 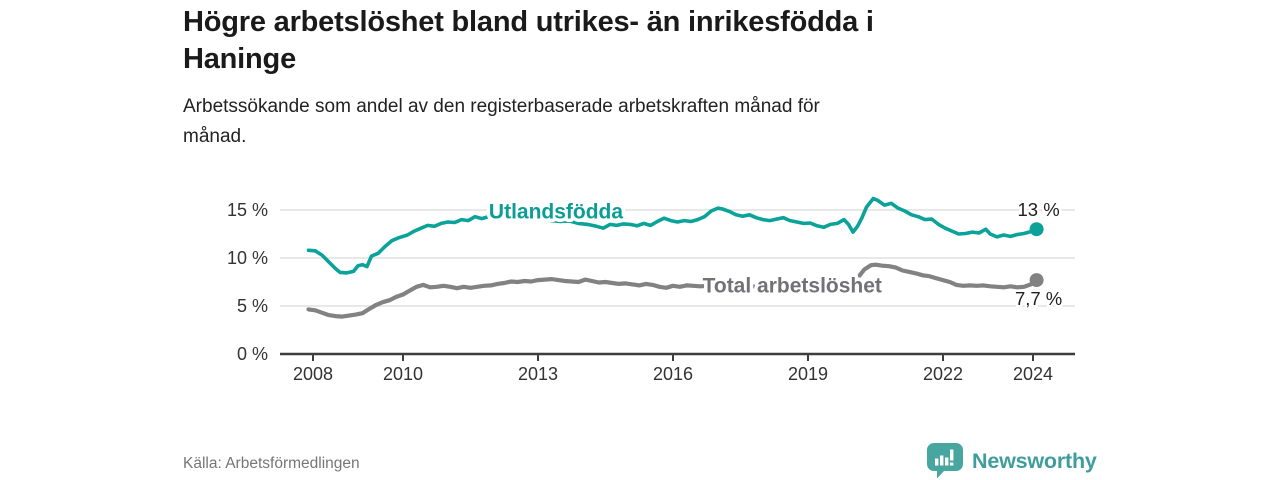 I want to click on bar-chart-glyph, so click(x=944, y=457).